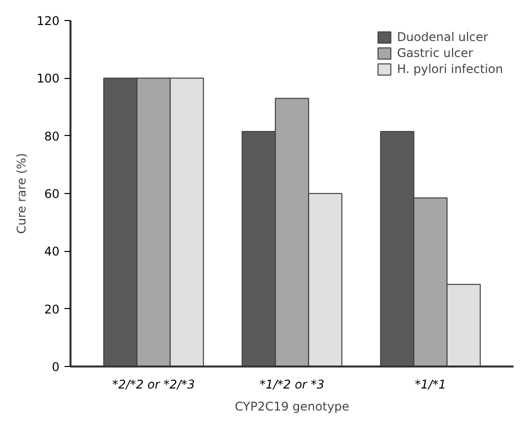 Image resolution: width=531 pixels, height=424 pixels. Describe the element at coordinates (52, 251) in the screenshot. I see `y-tick-label: 40` at that location.